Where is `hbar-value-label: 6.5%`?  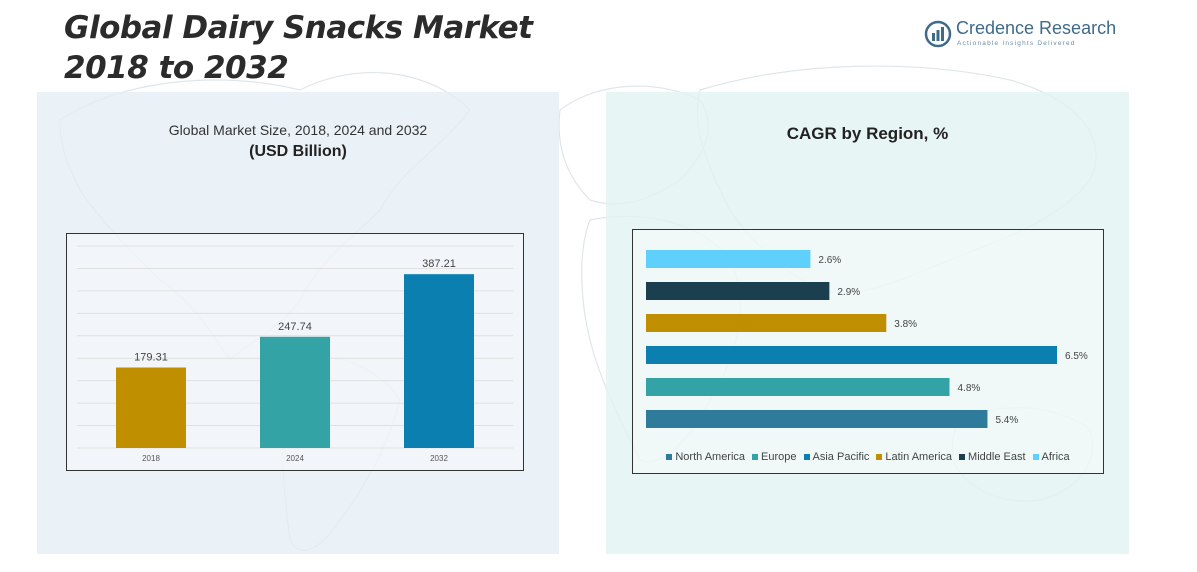 hbar-value-label: 6.5% is located at coordinates (1076, 356).